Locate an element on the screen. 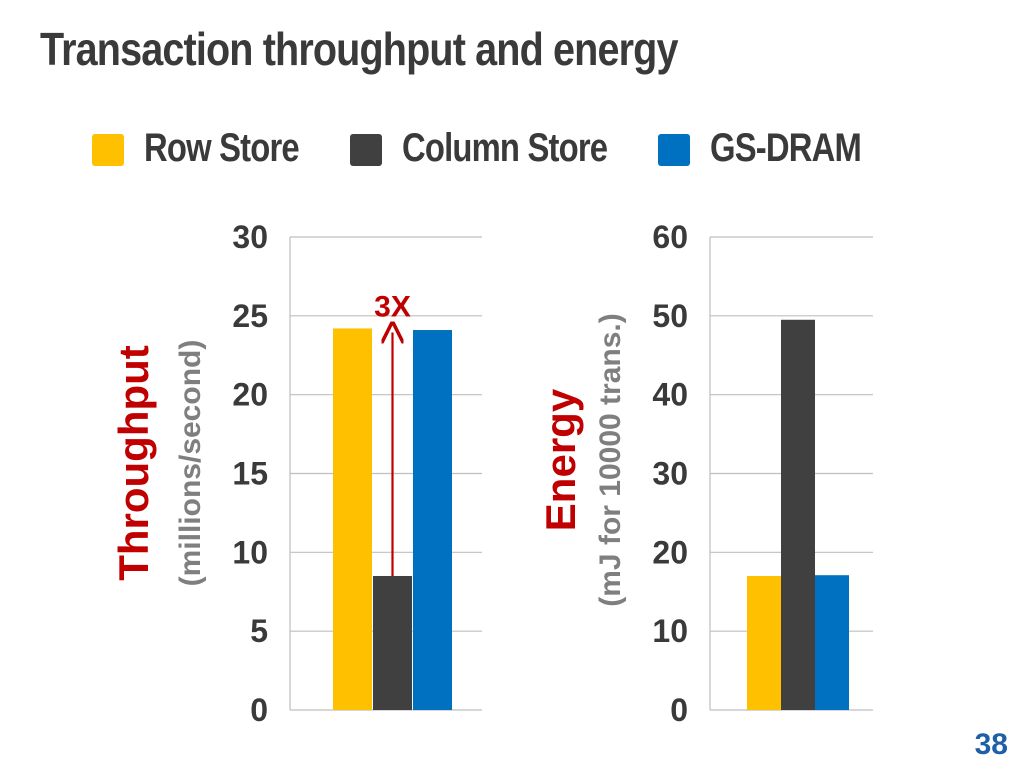  legend-swatch-column-store is located at coordinates (366, 150).